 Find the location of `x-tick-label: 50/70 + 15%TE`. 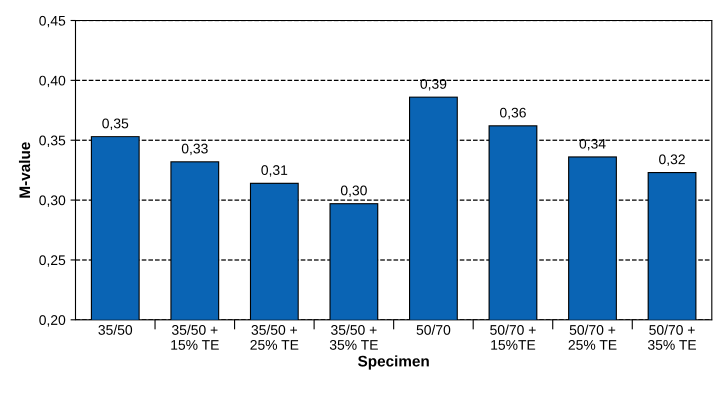

x-tick-label: 50/70 + 15%TE is located at coordinates (513, 337).